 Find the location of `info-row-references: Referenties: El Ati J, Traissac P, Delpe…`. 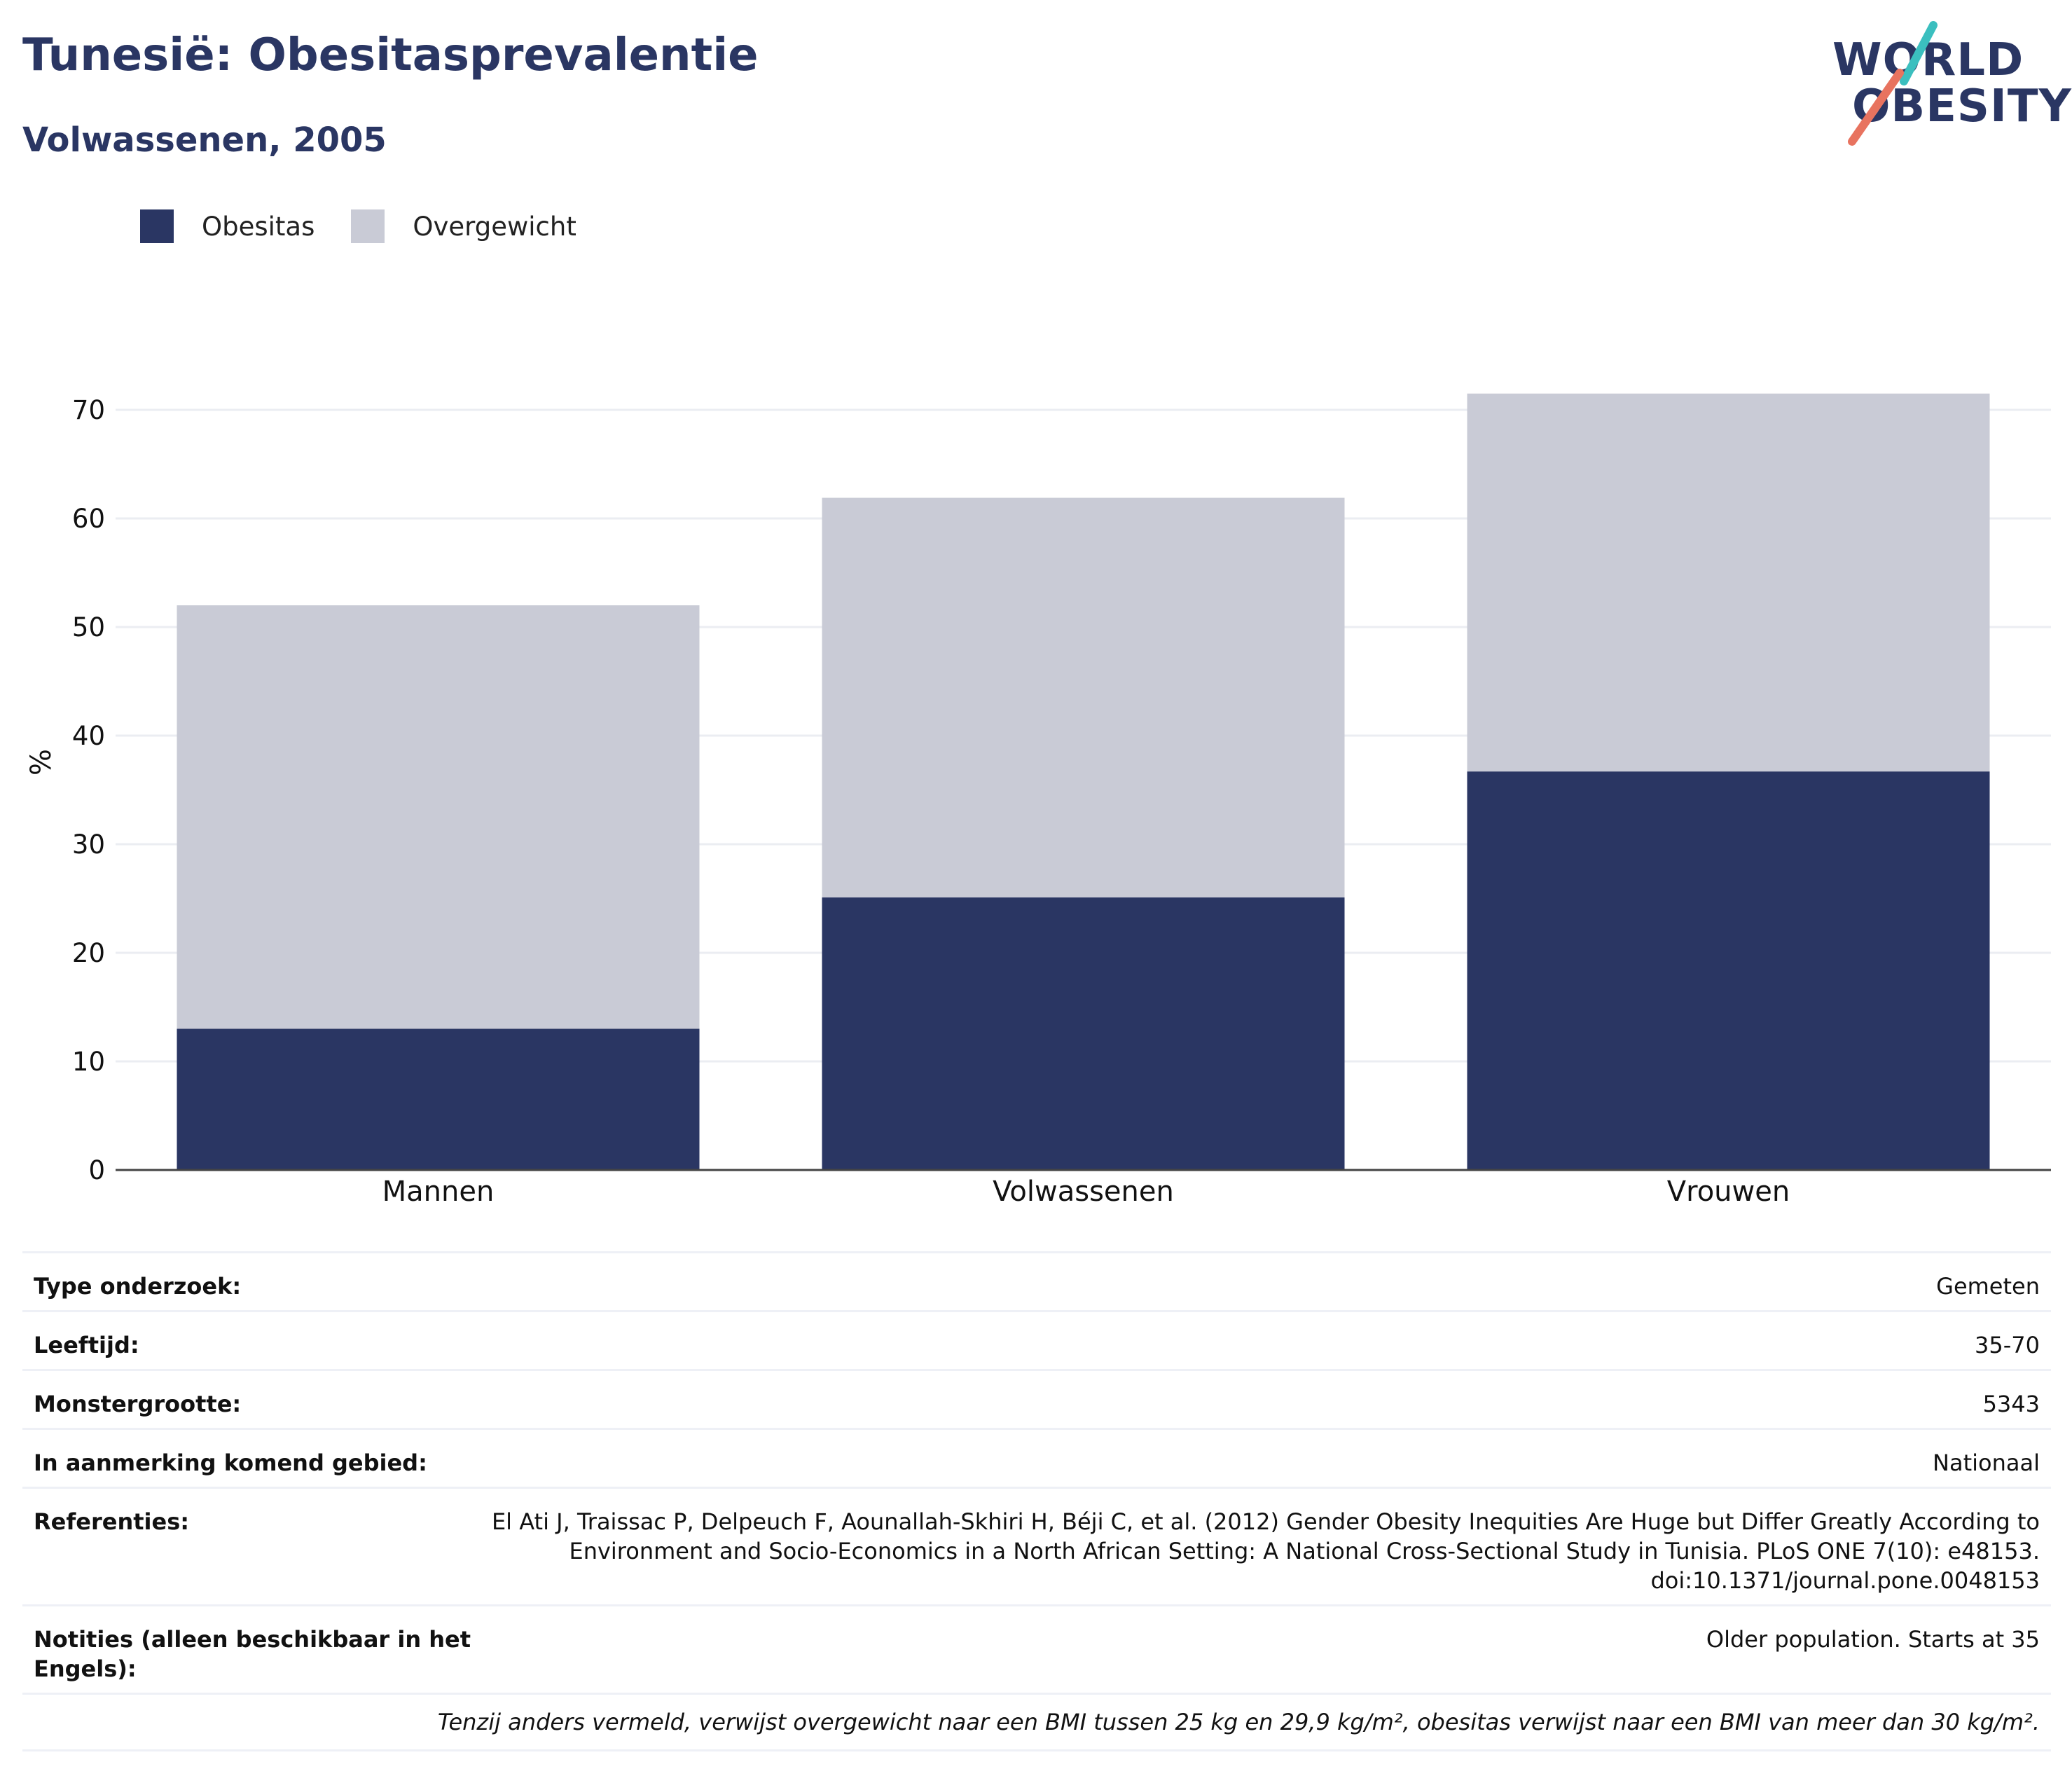

info-row-references: Referenties: El Ati J, Traissac P, Delpe… is located at coordinates (1037, 1545).